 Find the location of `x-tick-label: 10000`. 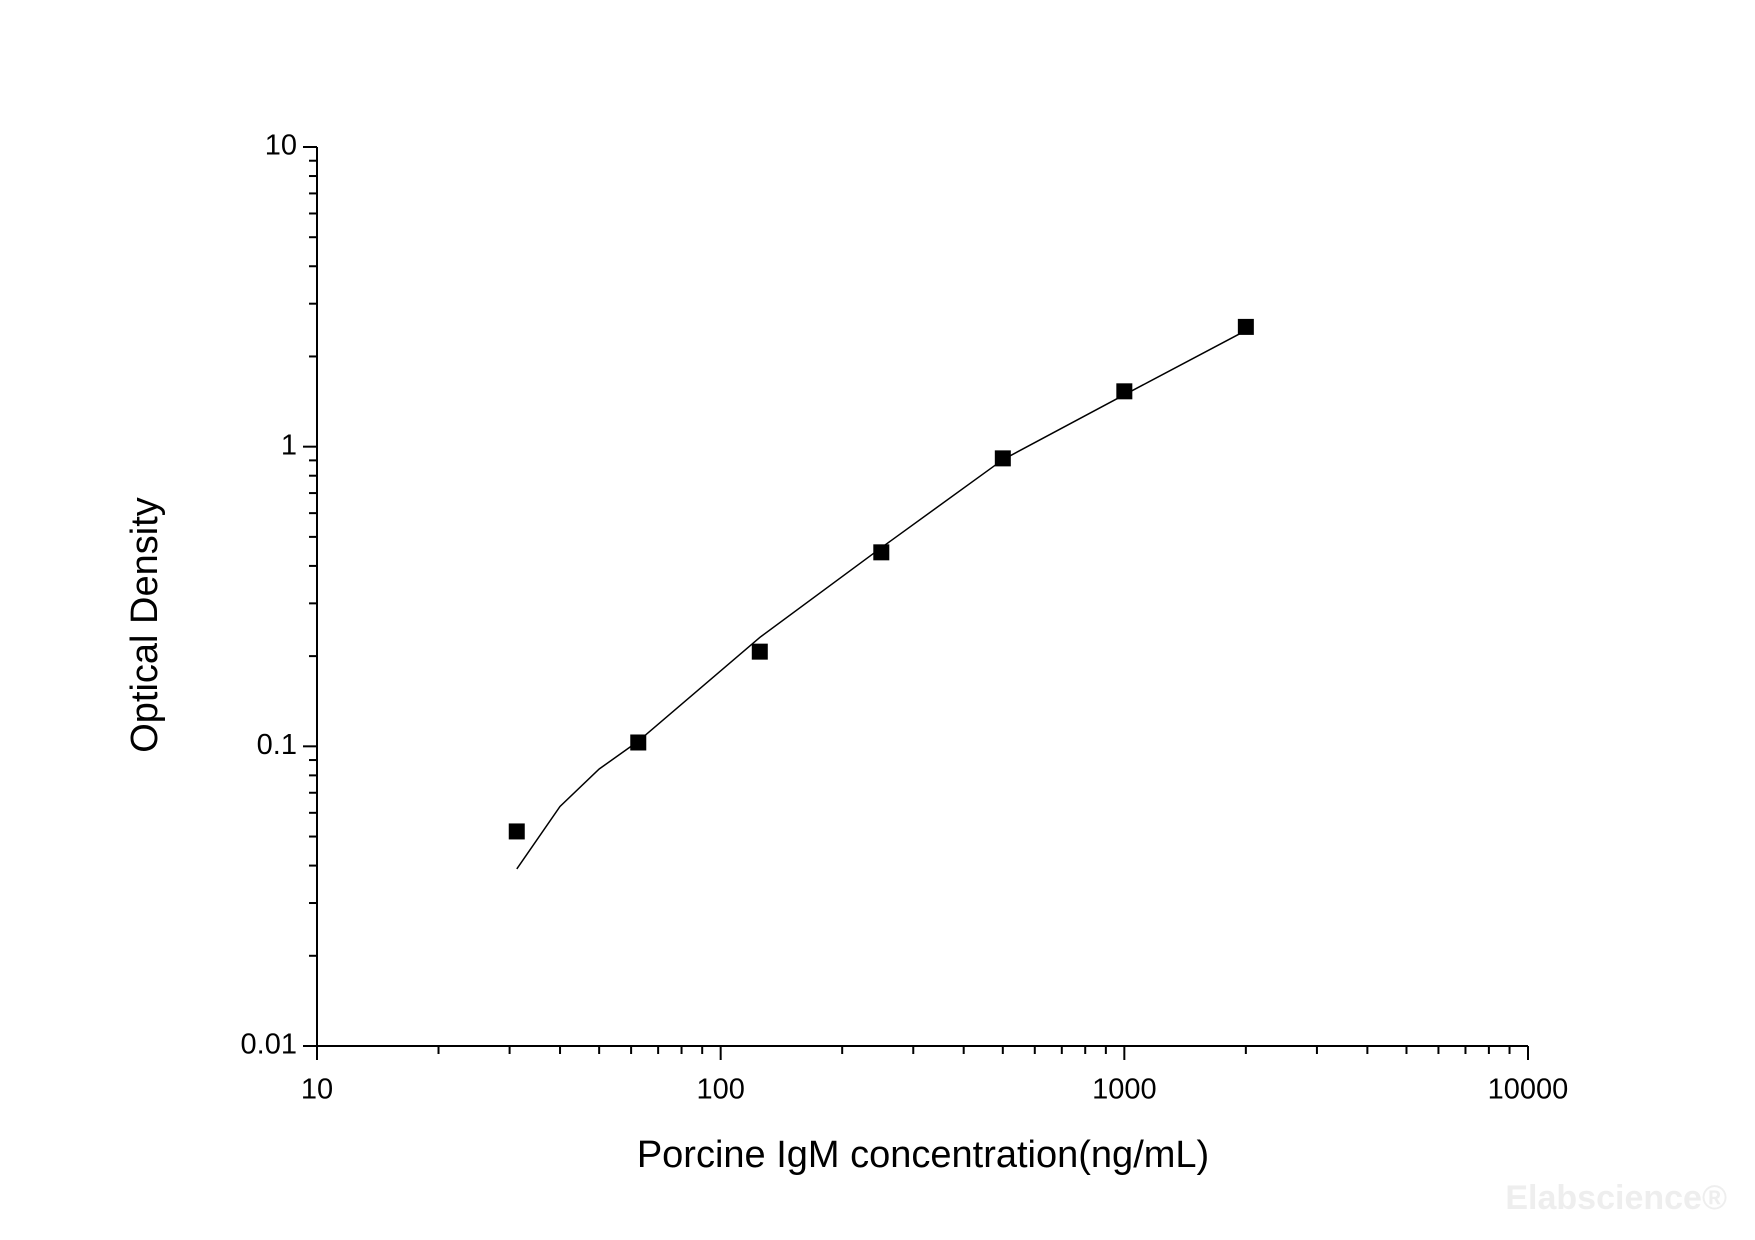

x-tick-label: 10000 is located at coordinates (1528, 1090).